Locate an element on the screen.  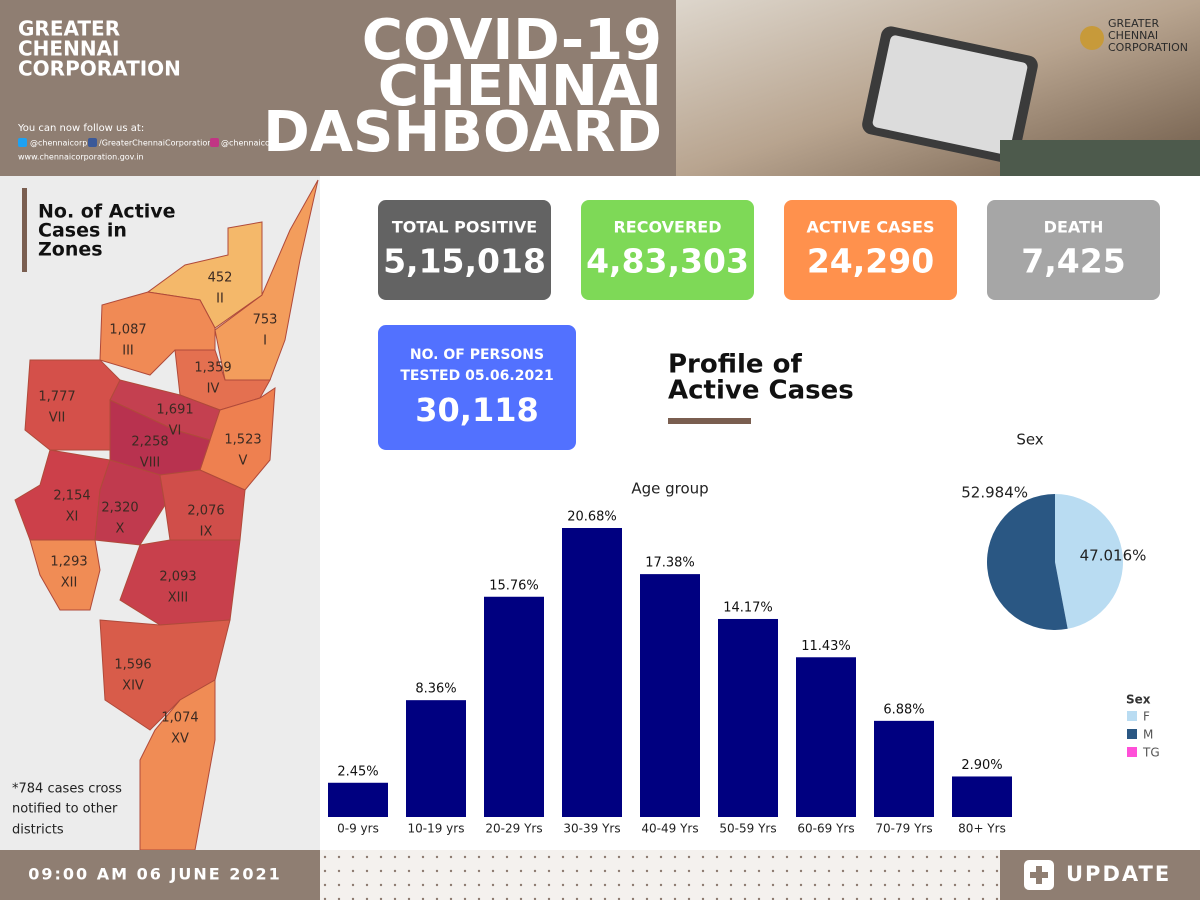
logo-line: GREATER is located at coordinates (1133, 23).